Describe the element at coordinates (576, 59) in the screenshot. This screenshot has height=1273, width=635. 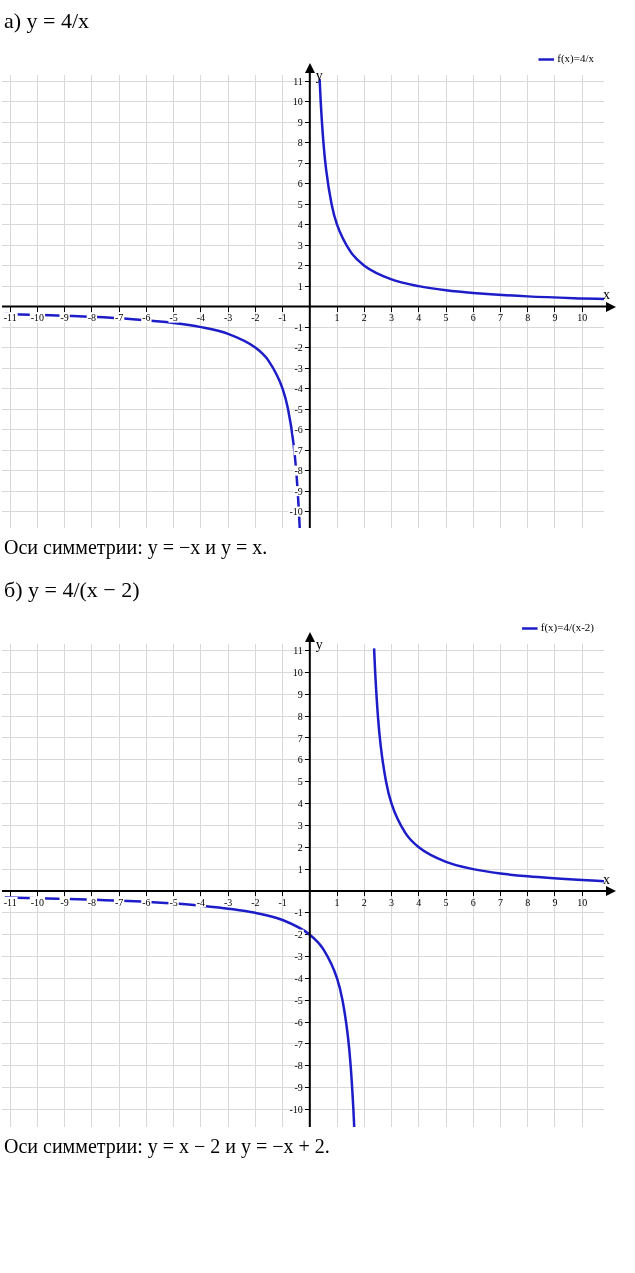
I see `legend-label: f(x)=4/x` at that location.